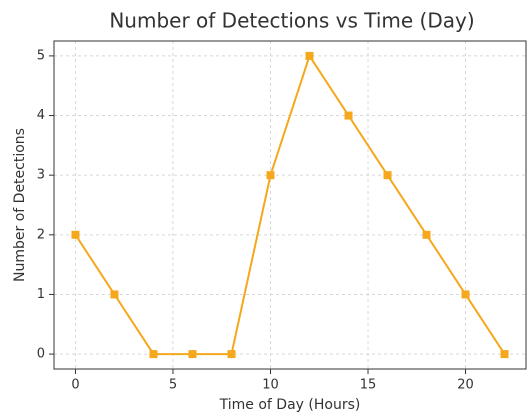 The width and height of the screenshot is (528, 417). Describe the element at coordinates (20, 205) in the screenshot. I see `y-axis-label: Number of Detections` at that location.